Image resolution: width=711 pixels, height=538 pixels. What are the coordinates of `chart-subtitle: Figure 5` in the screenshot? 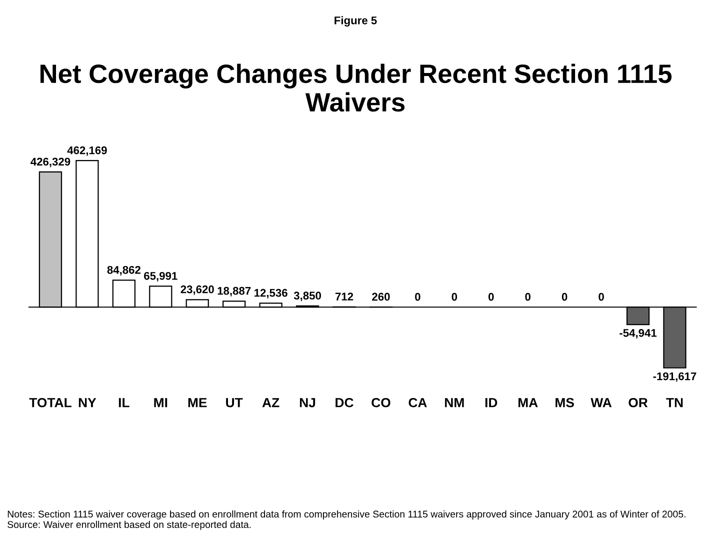 It's located at (355, 21).